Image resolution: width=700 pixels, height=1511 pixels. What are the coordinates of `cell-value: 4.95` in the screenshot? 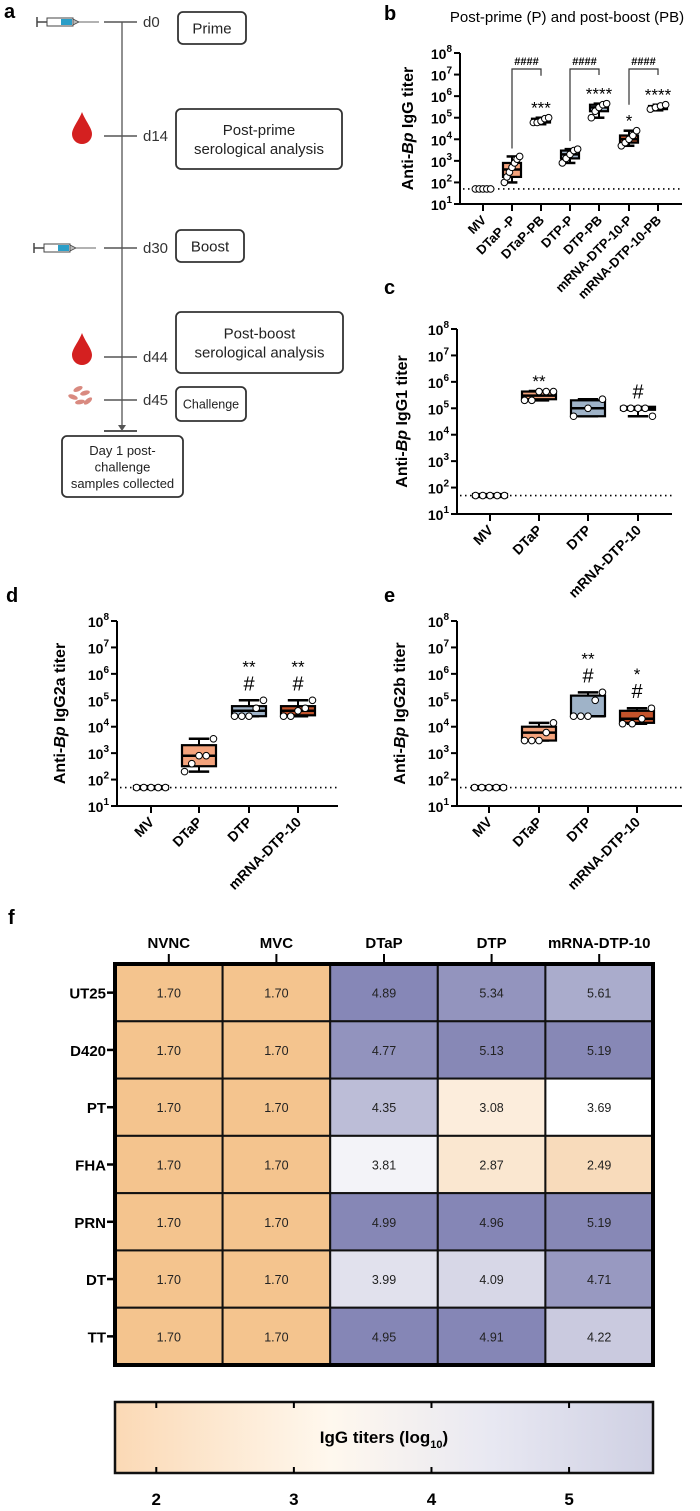 It's located at (384, 1337).